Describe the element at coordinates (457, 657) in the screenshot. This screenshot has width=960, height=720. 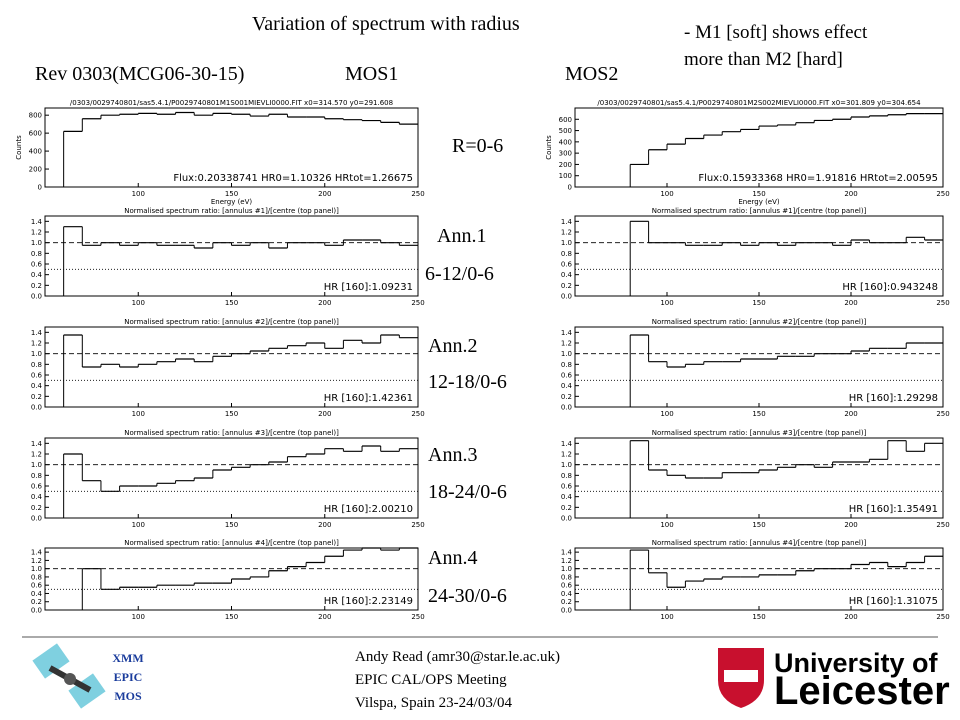
I see `footer-line: Andy Read (amr30@star.le.ac.uk)` at that location.